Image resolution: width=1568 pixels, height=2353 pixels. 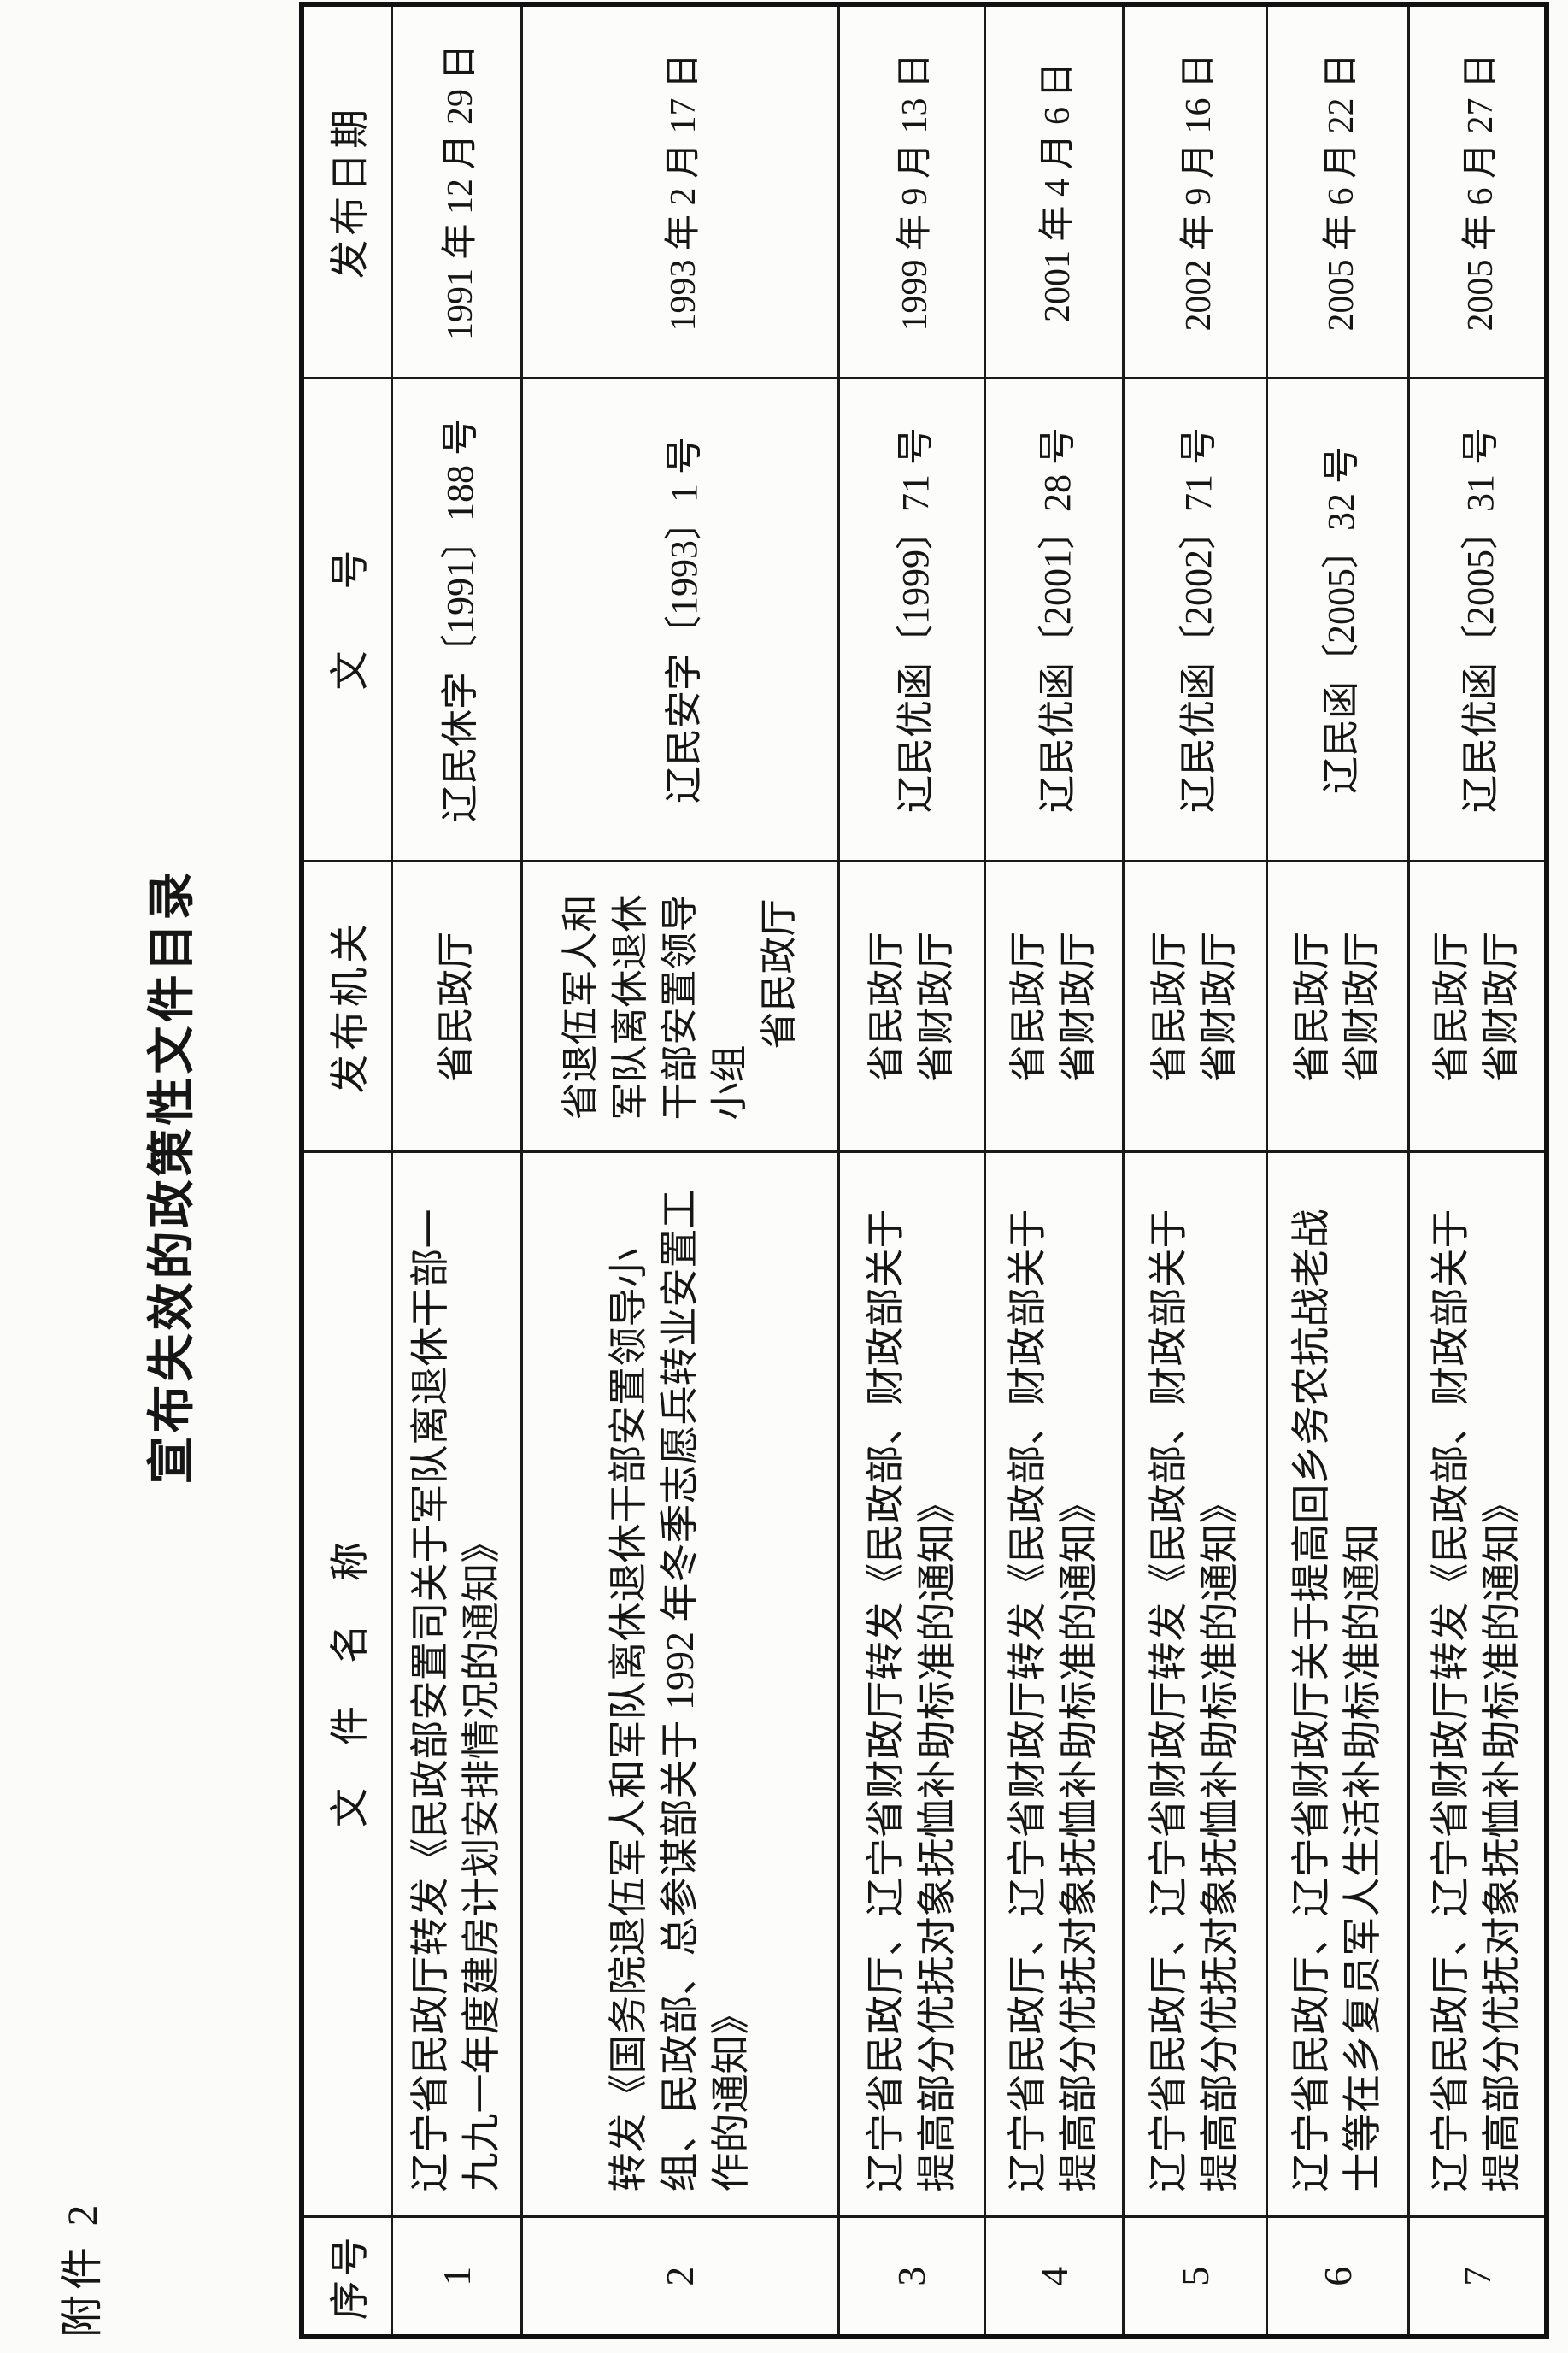 What do you see at coordinates (679, 2277) in the screenshot?
I see `row-index: 2` at bounding box center [679, 2277].